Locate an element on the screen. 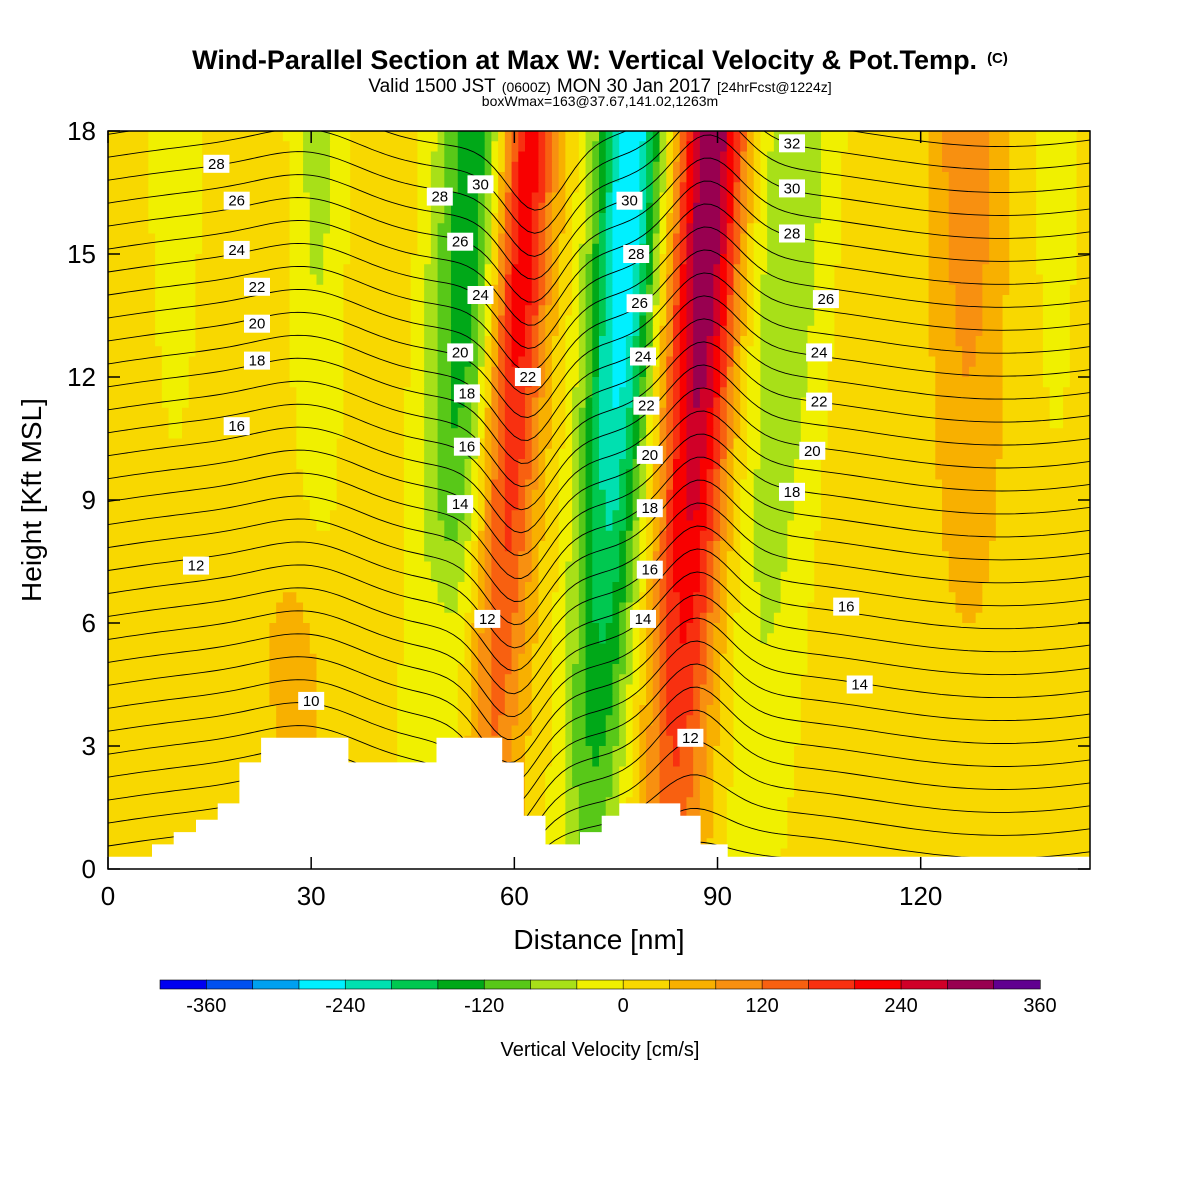 This screenshot has width=1200, height=1200. contour-label-box is located at coordinates (460, 504).